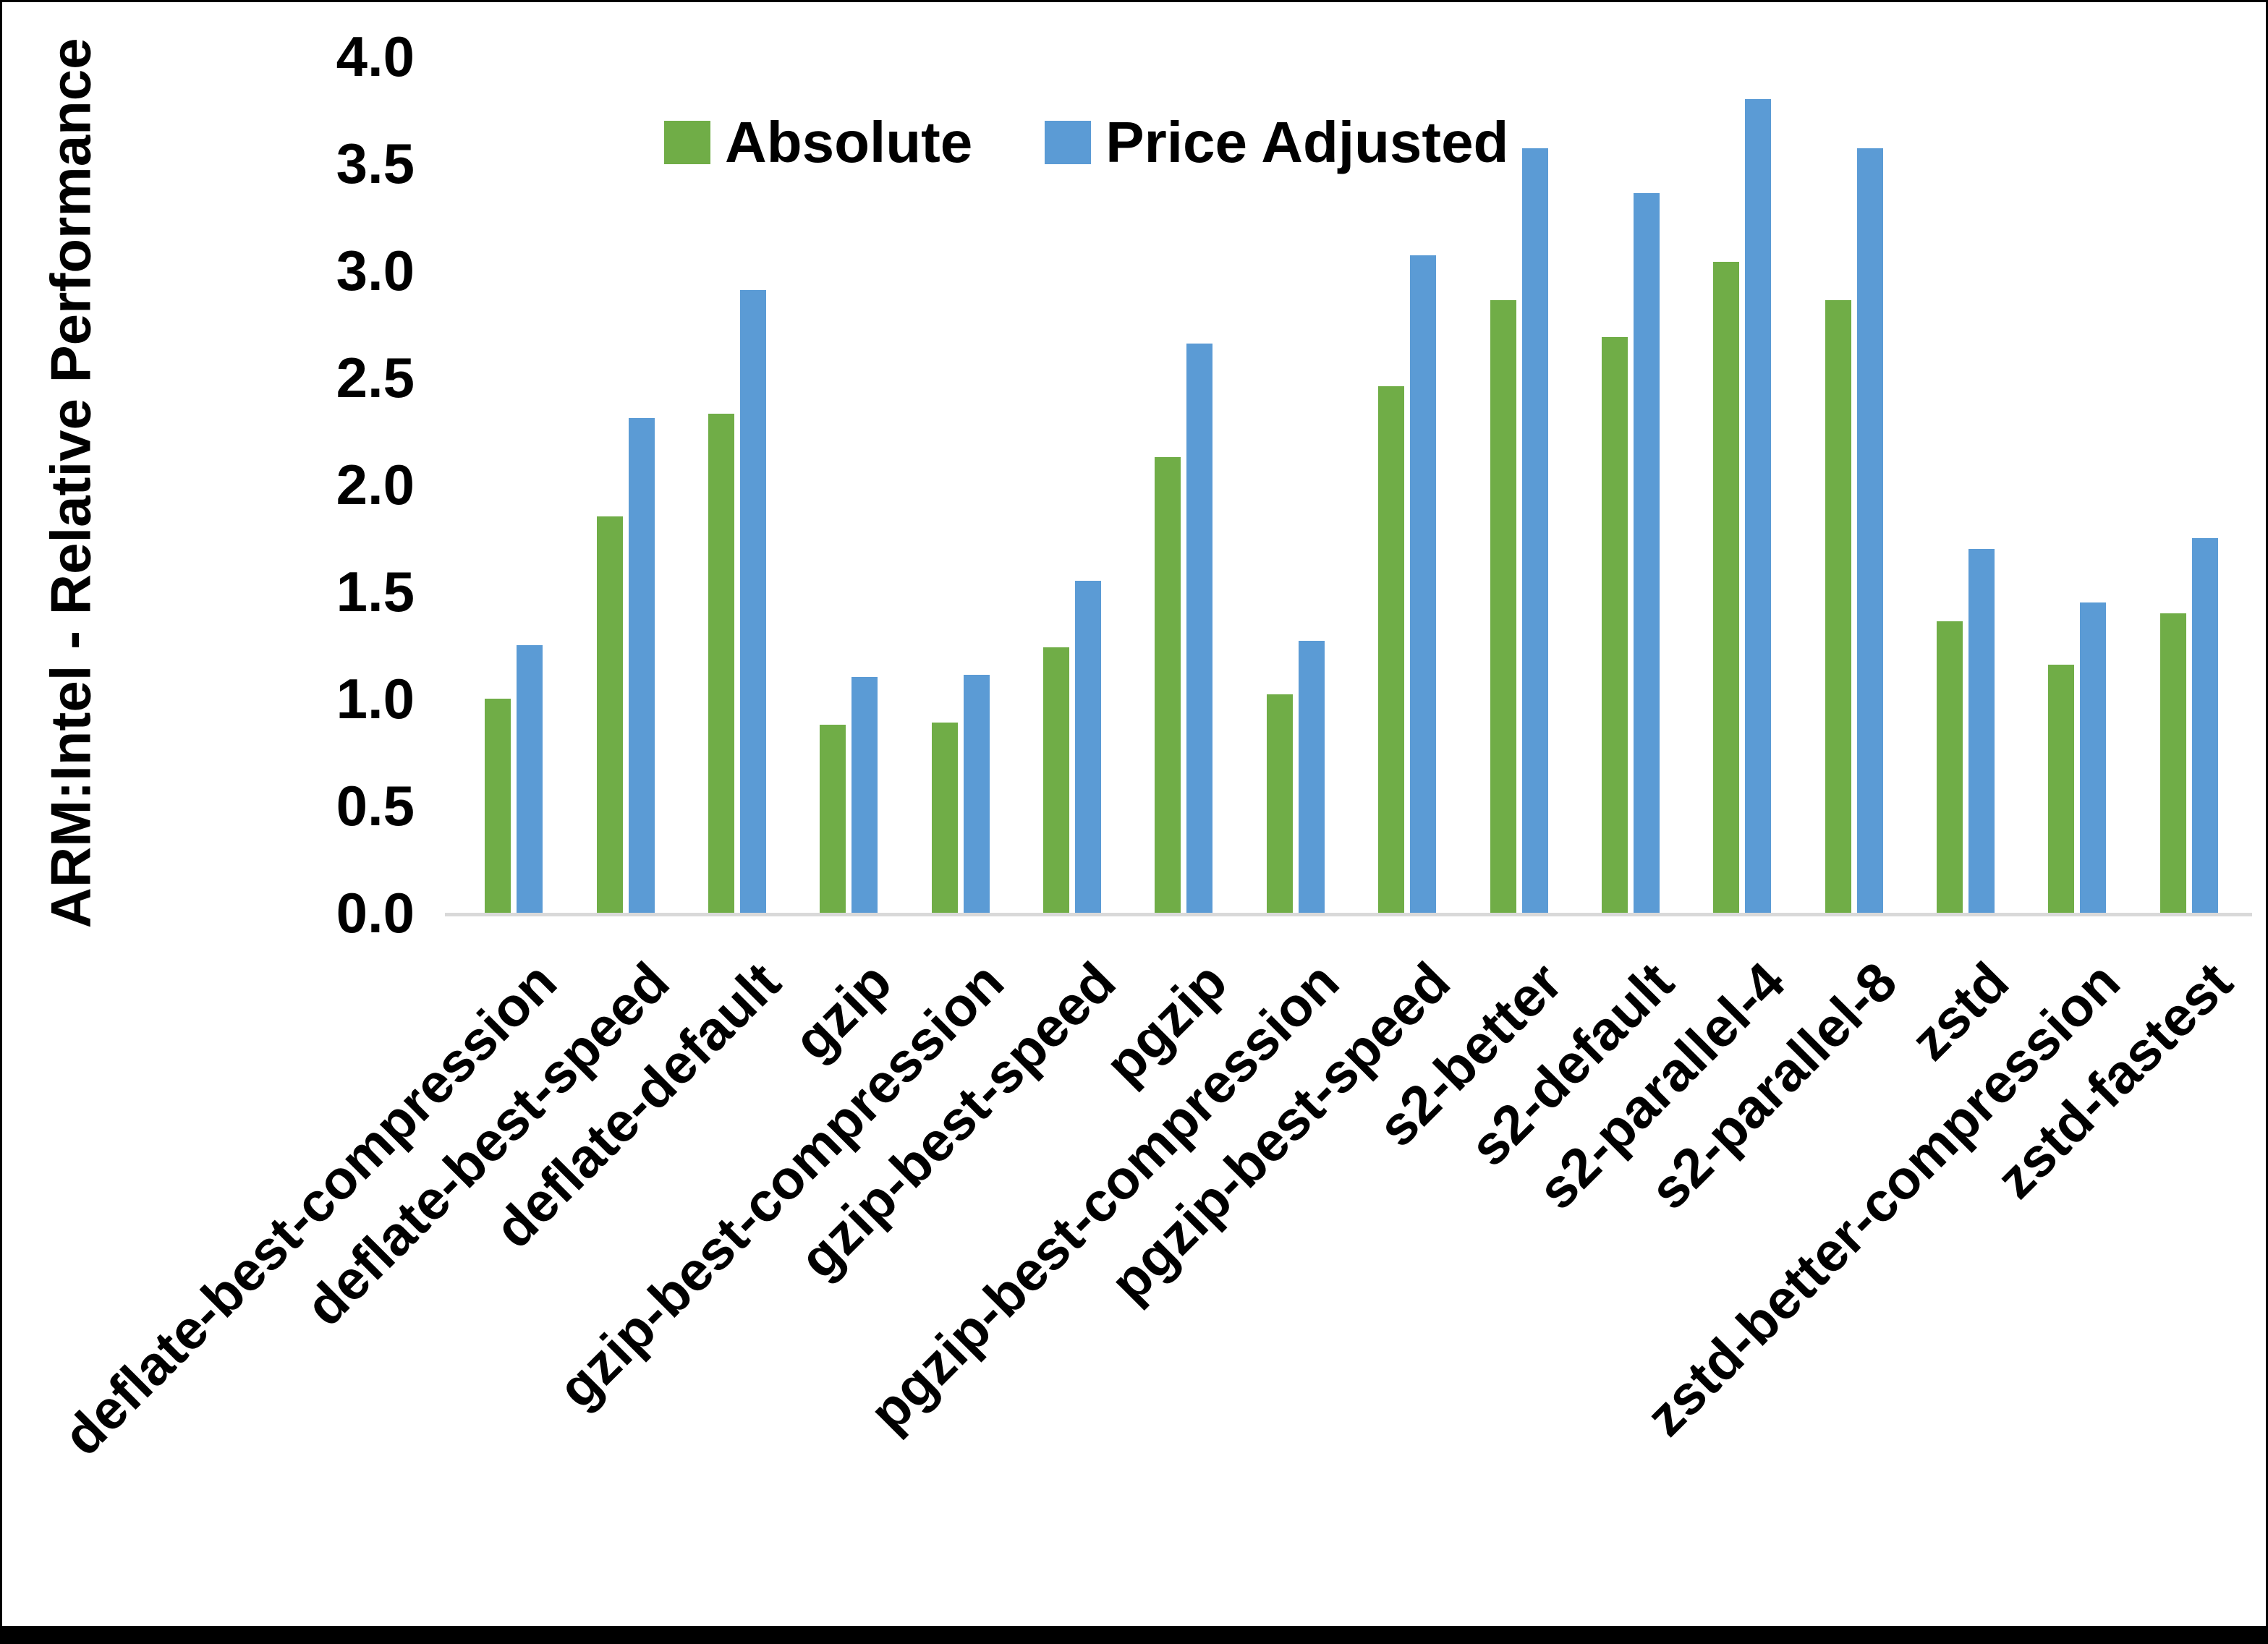 The width and height of the screenshot is (2268, 1644). I want to click on legend: Absolute Price Adjusted, so click(1086, 142).